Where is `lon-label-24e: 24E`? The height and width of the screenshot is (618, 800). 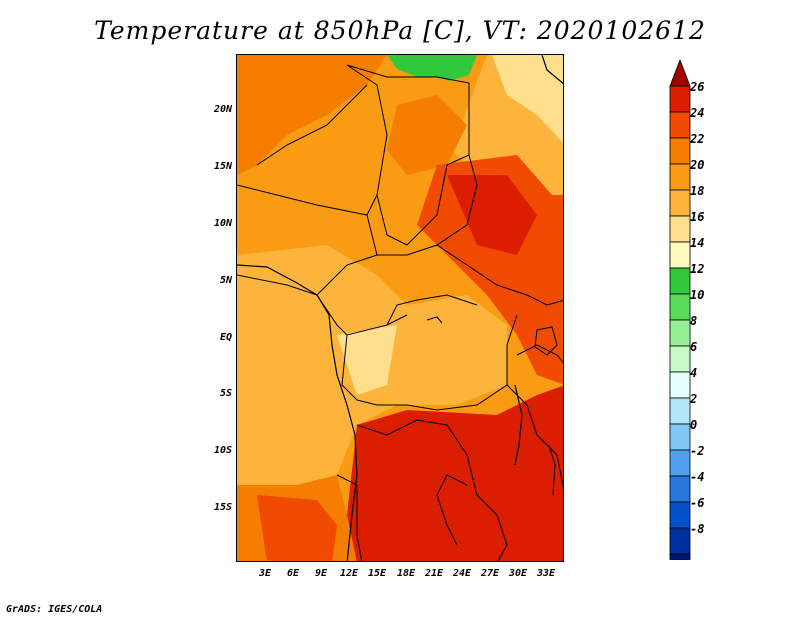
lon-label-24e: 24E is located at coordinates (462, 573).